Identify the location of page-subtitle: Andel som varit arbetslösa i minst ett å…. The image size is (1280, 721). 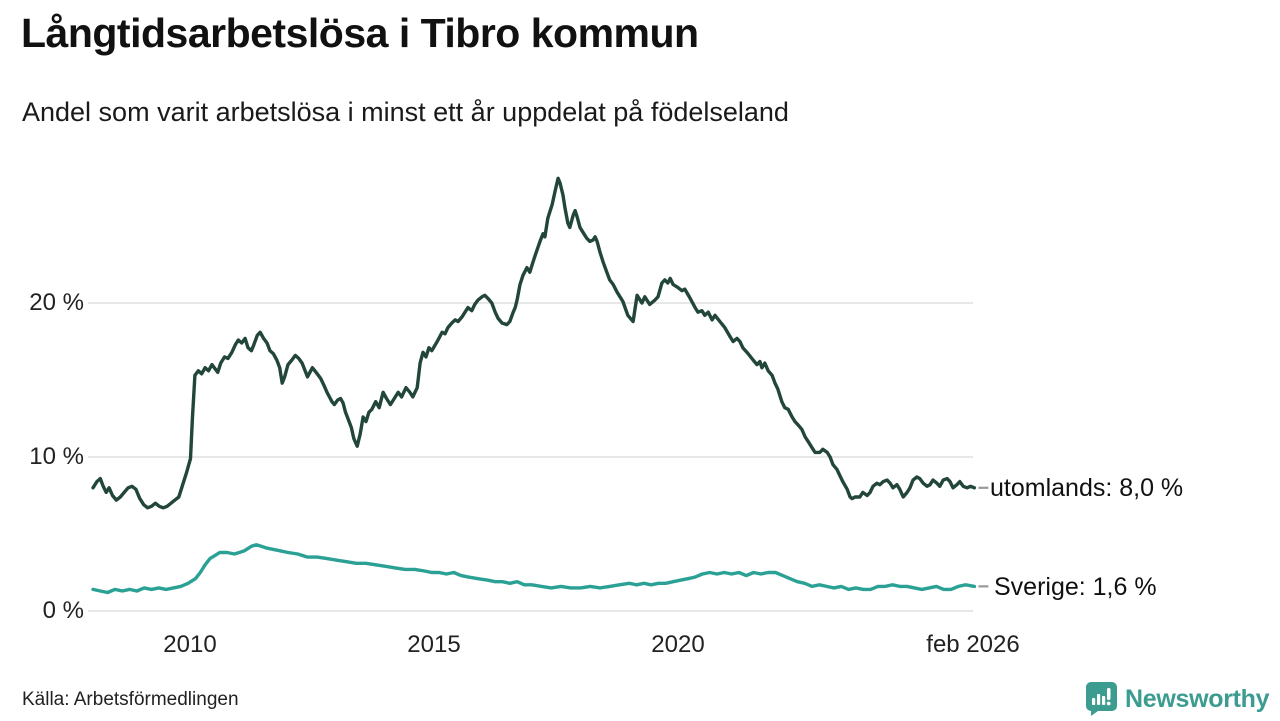
(405, 112).